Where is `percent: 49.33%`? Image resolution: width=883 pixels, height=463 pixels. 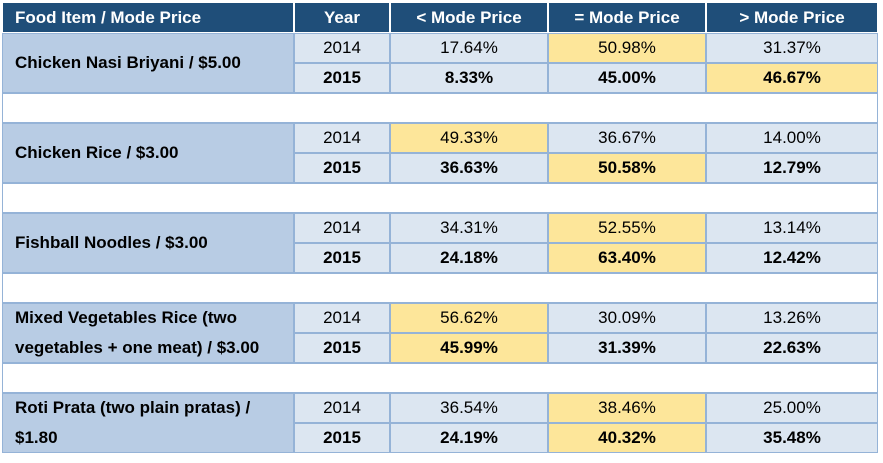 percent: 49.33% is located at coordinates (469, 138).